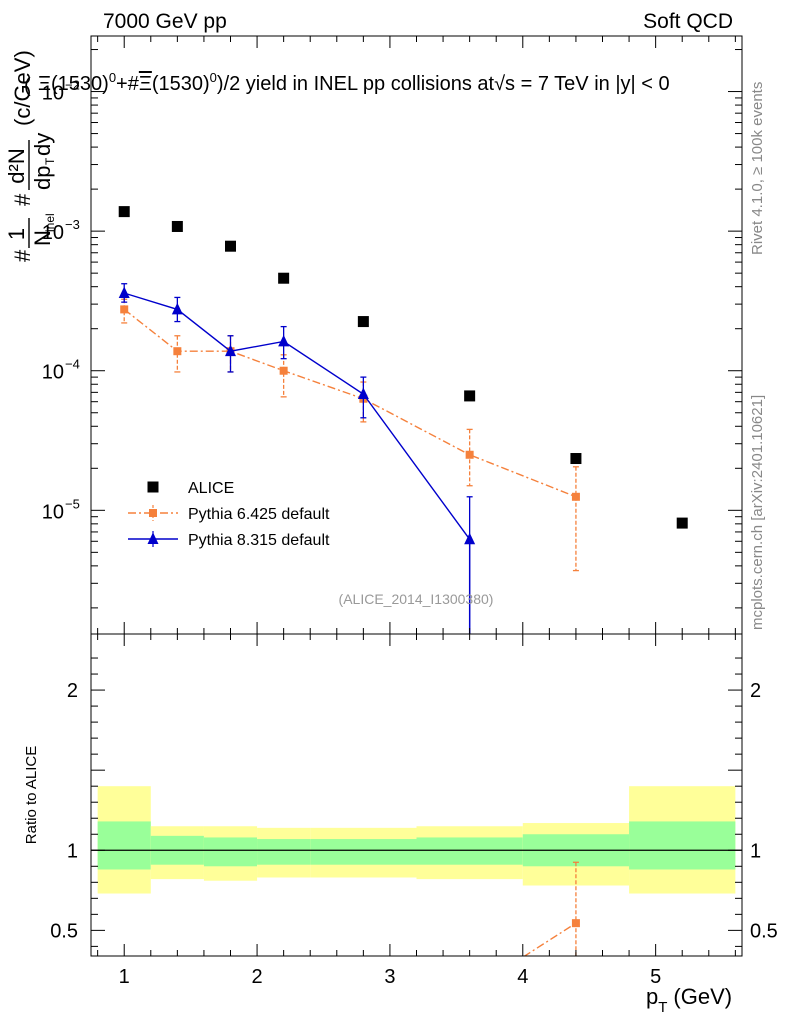 The image size is (786, 1024). I want to click on title-sup2: 0, so click(213, 77).